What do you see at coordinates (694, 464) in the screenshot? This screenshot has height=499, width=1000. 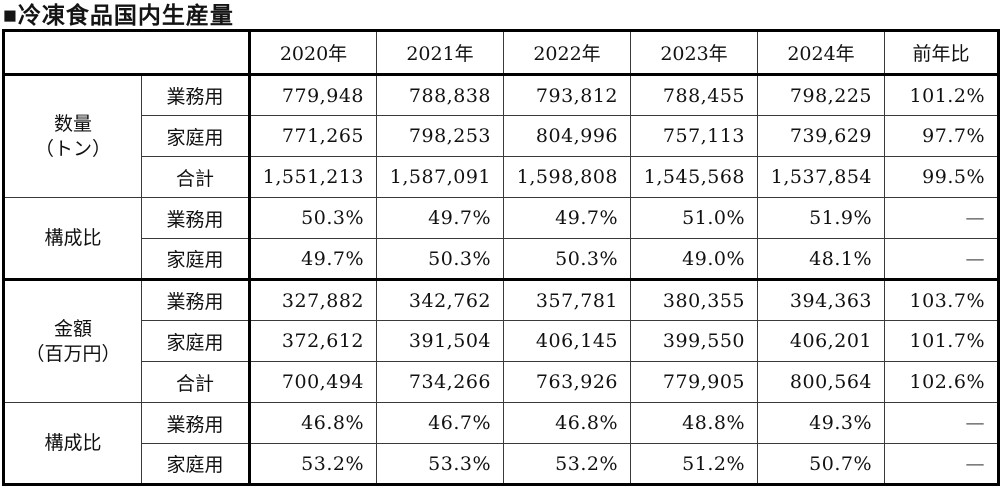 I see `value-cell: 51.2%` at bounding box center [694, 464].